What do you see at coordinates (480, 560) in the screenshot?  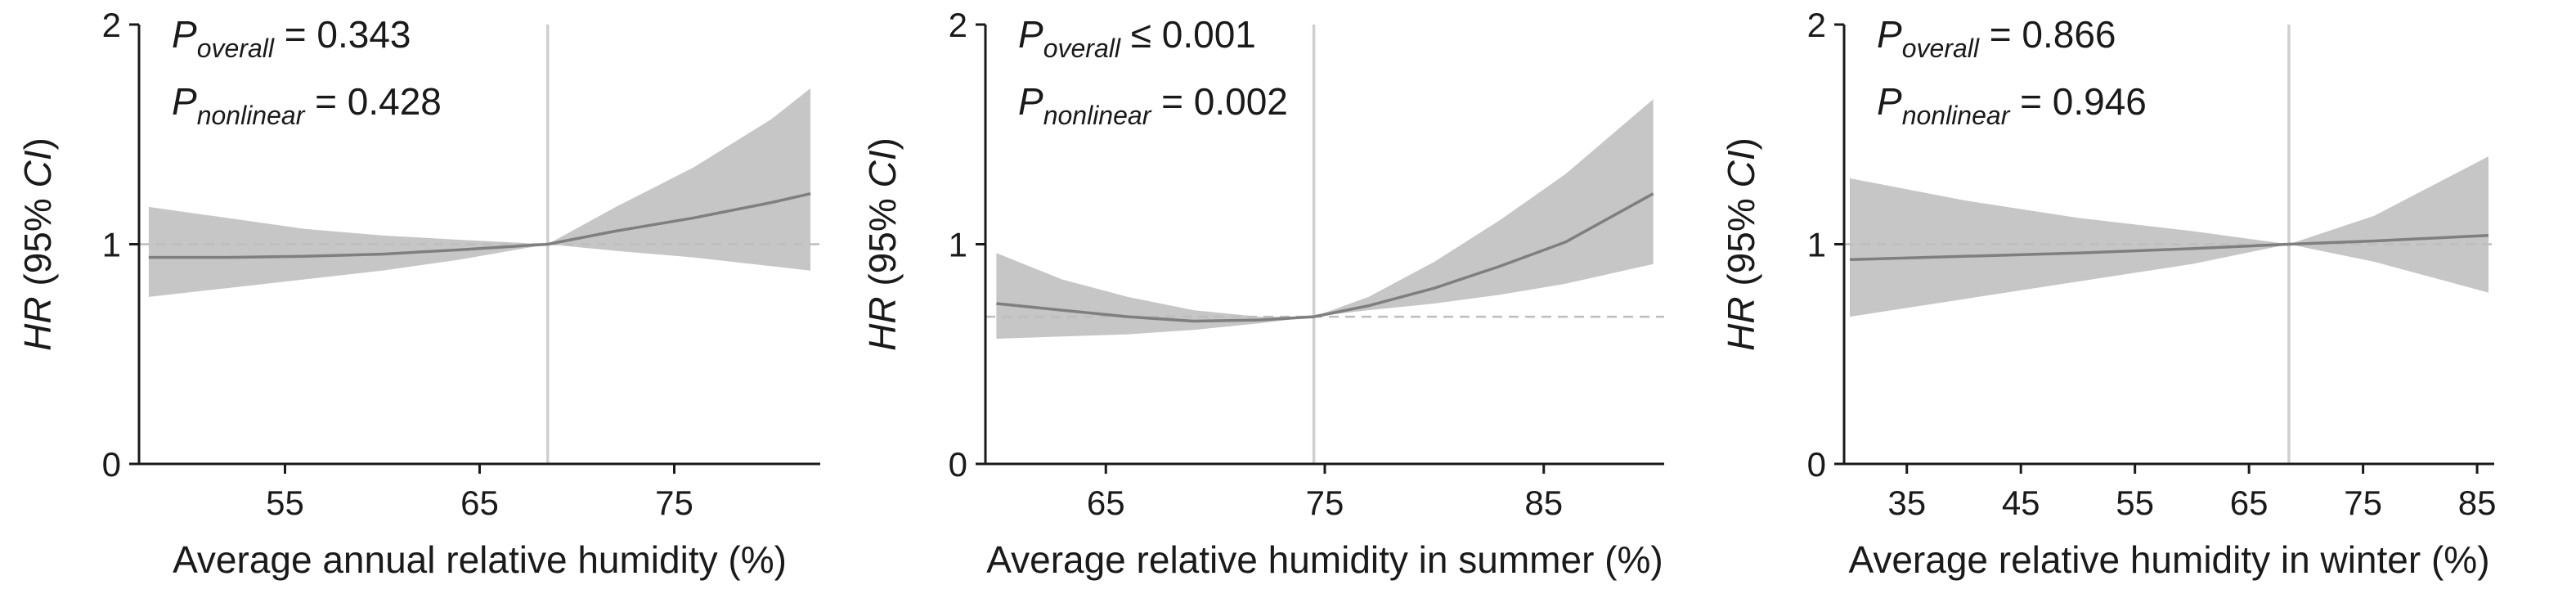 I see `x-axis-title: Average annual relative humidity (%)` at bounding box center [480, 560].